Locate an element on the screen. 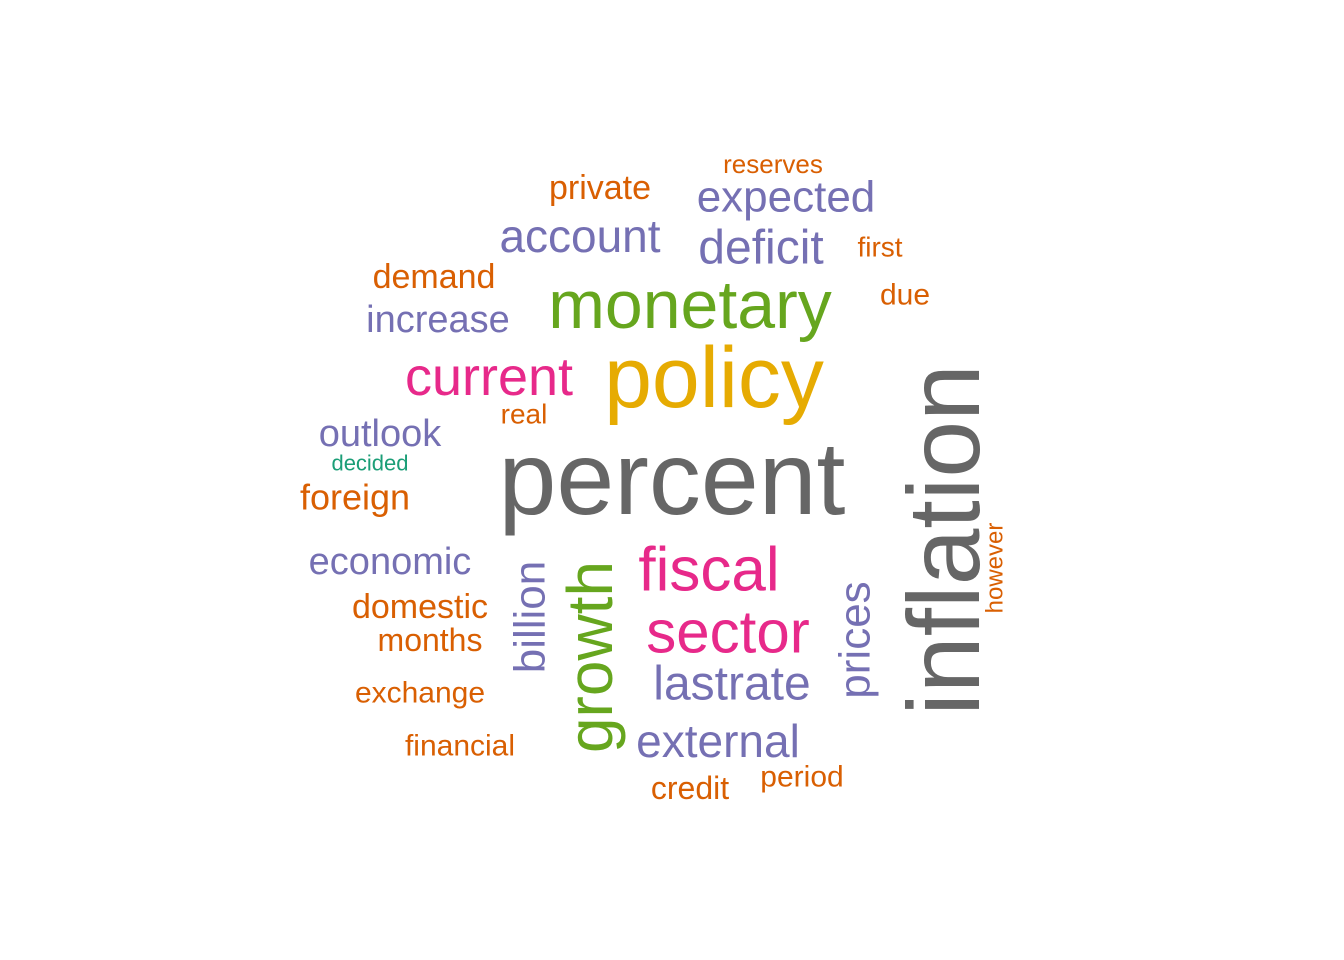 This screenshot has height=960, width=1344. word-prices: prices is located at coordinates (855, 639).